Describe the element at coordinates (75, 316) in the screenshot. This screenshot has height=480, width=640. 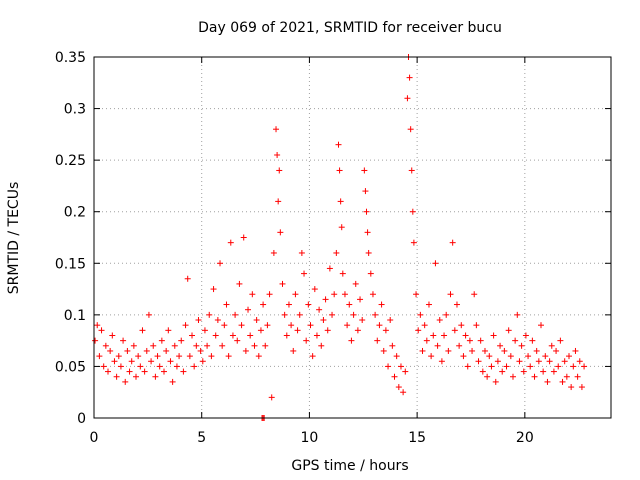
I see `y-tick-label: 0.1` at that location.